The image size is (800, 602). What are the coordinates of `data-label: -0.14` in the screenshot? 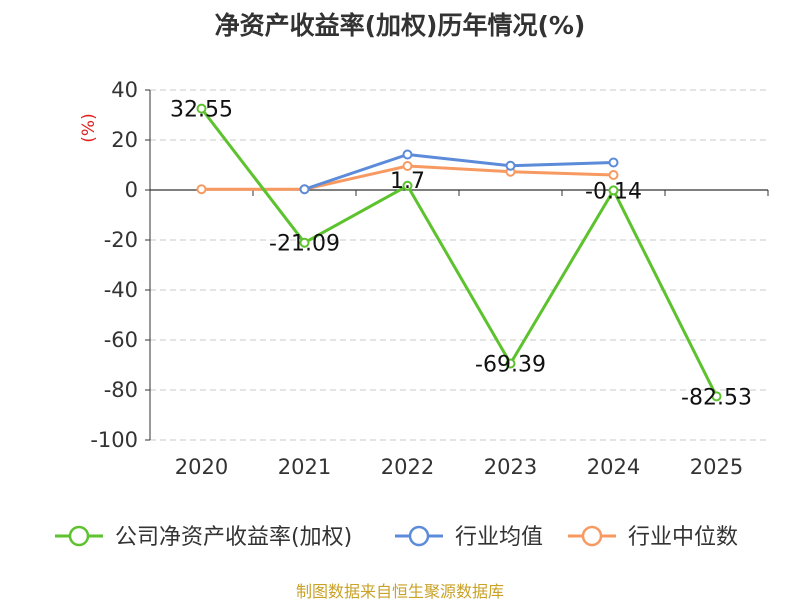 It's located at (613, 191).